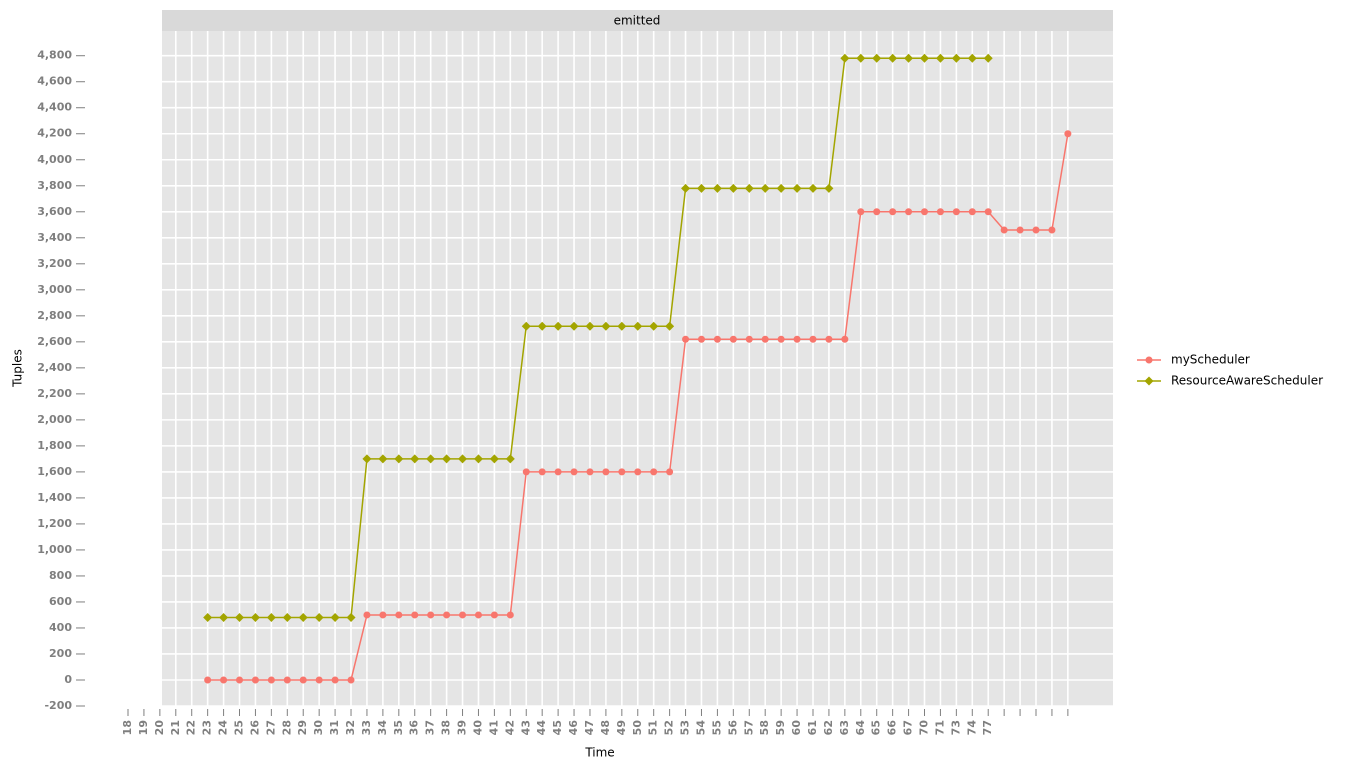 This screenshot has height=768, width=1366. I want to click on legend-label: ResourceAwareScheduler, so click(1247, 381).